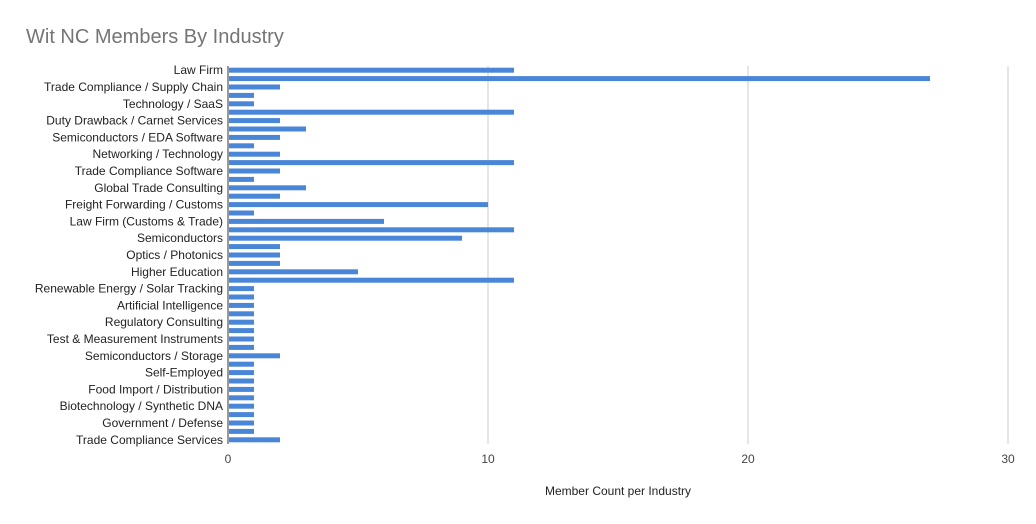 This screenshot has width=1036, height=524. Describe the element at coordinates (173, 104) in the screenshot. I see `category-label: Technology / SaaS` at that location.